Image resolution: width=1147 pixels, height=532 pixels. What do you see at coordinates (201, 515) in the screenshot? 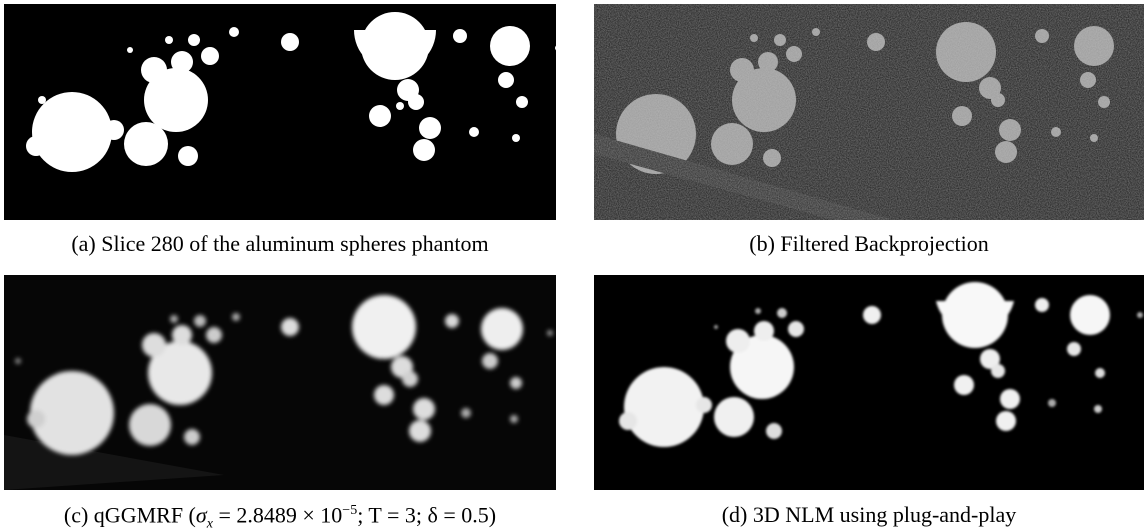
I see `caption-c-sigma: σ` at bounding box center [201, 515].